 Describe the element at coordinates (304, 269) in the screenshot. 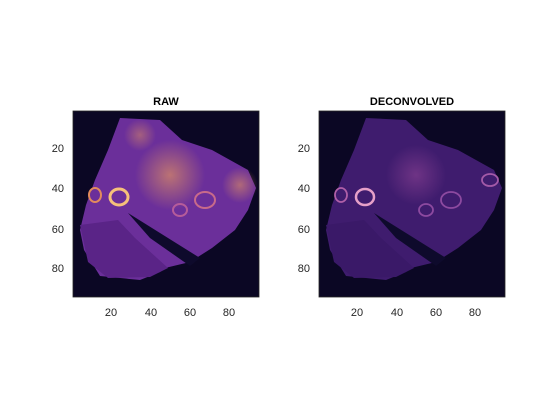

I see `deconvolved-ytick-80: 80` at that location.